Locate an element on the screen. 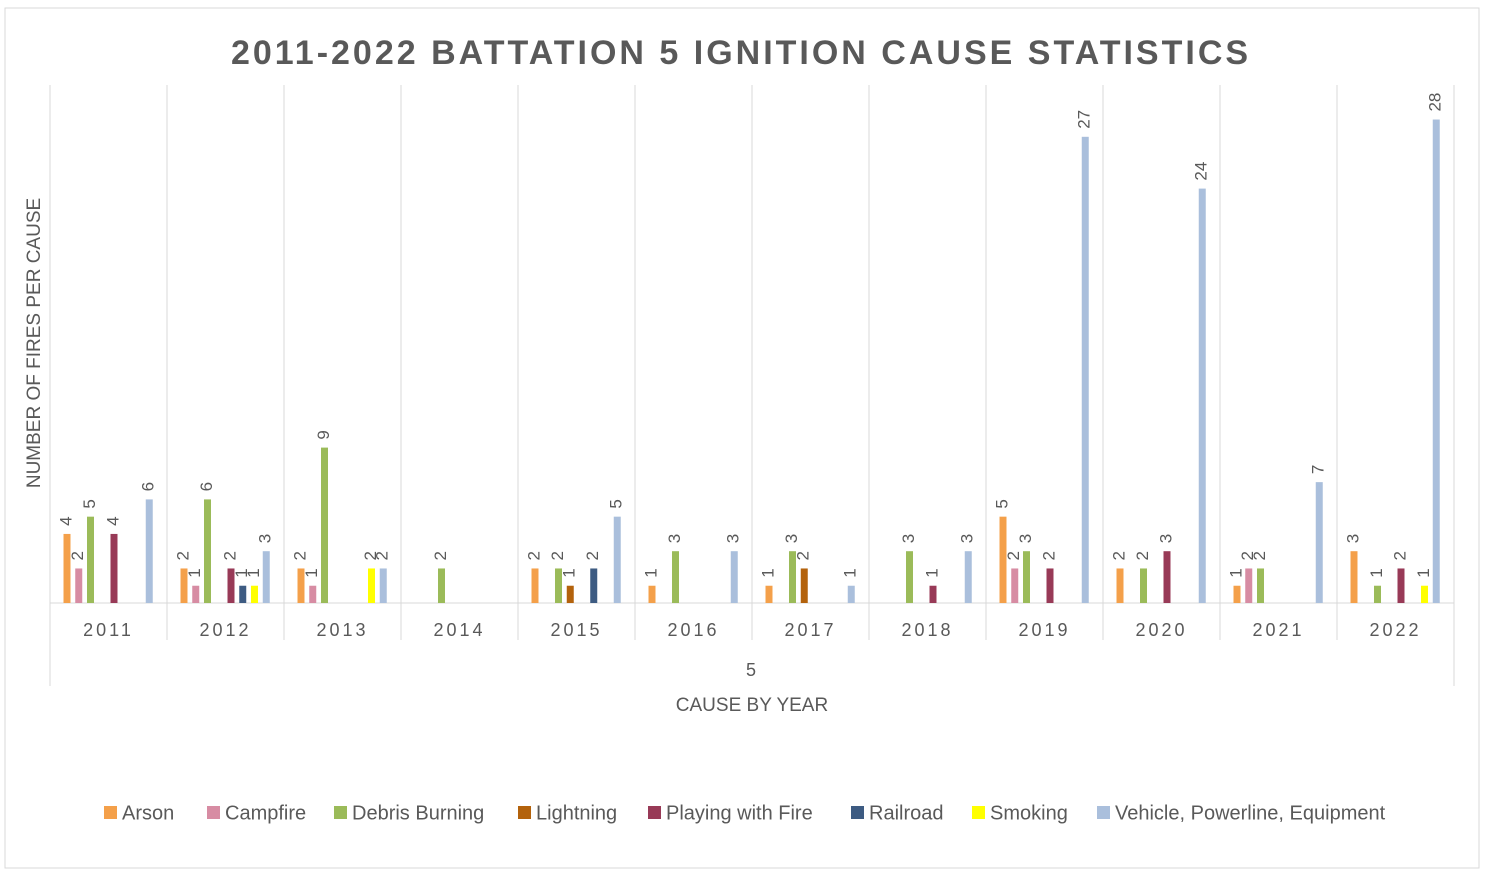  x-tick-label: 2016 is located at coordinates (693, 630).